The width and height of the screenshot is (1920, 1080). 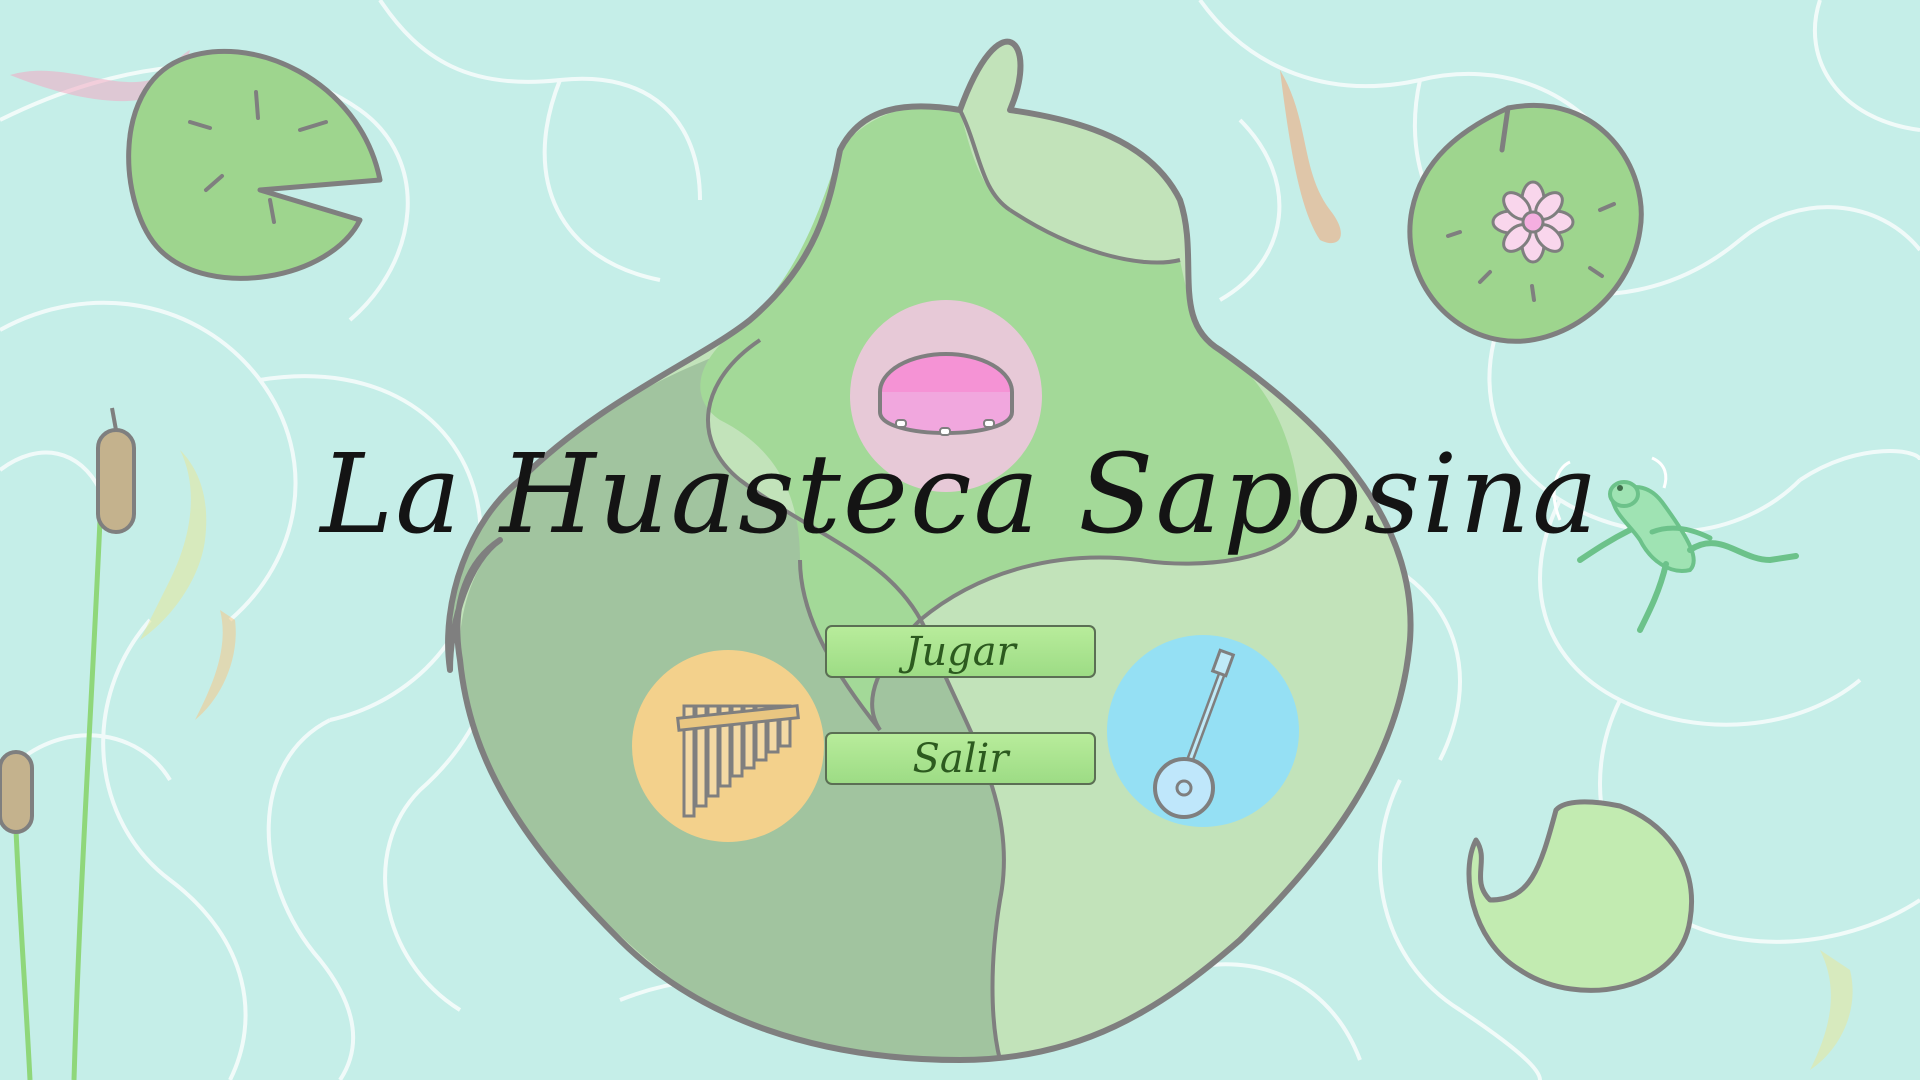 What do you see at coordinates (68, 743) in the screenshot?
I see `cattail-icon` at bounding box center [68, 743].